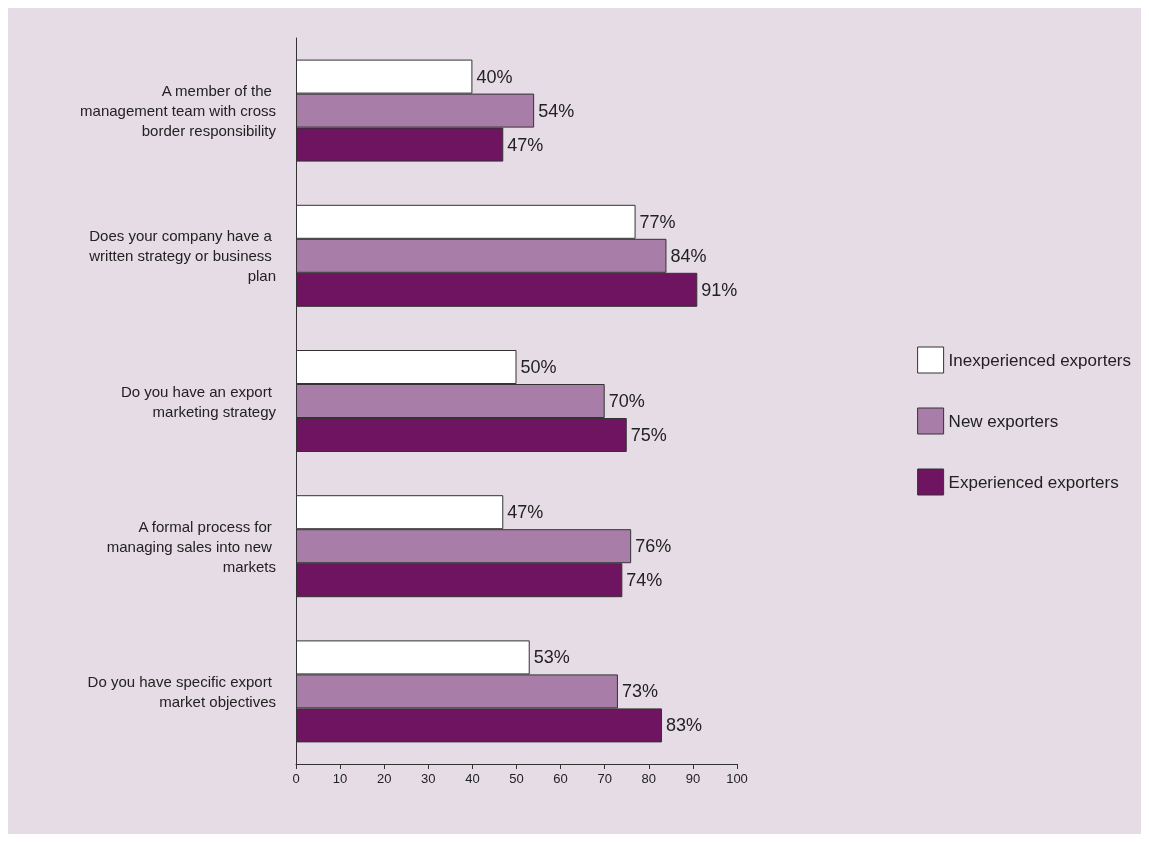 The image size is (1149, 842). What do you see at coordinates (604, 778) in the screenshot?
I see `x-tick-label: 70` at bounding box center [604, 778].